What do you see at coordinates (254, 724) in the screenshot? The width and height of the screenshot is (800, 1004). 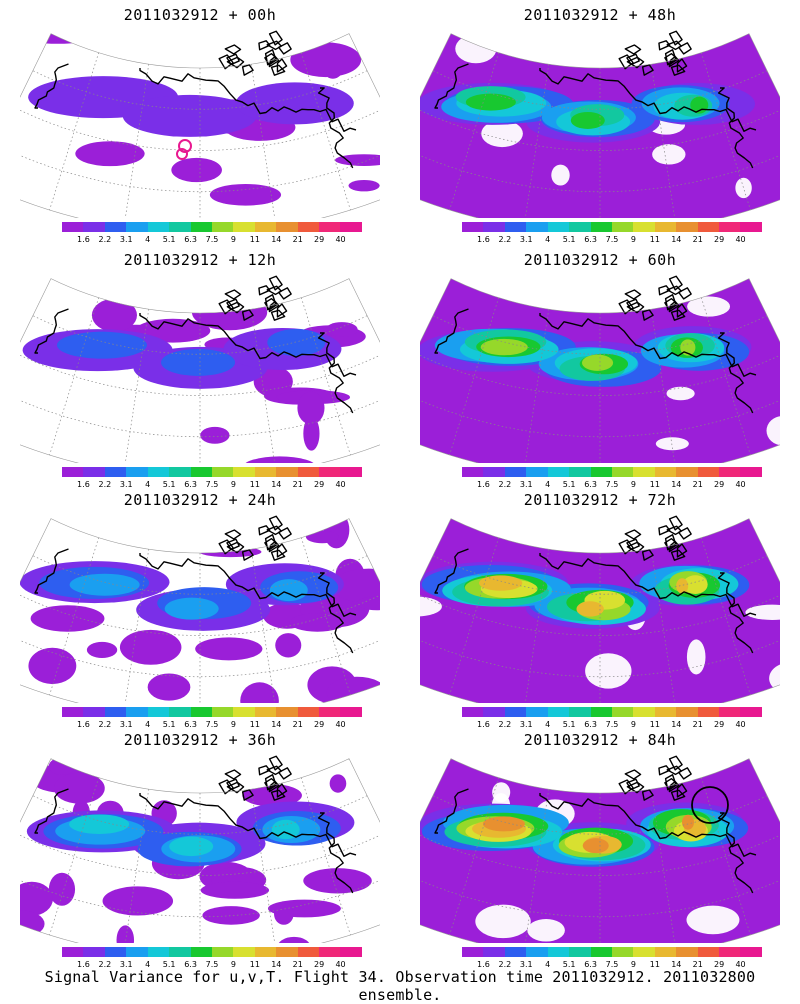 I see `colorbar-tick-label: 11` at bounding box center [254, 724].